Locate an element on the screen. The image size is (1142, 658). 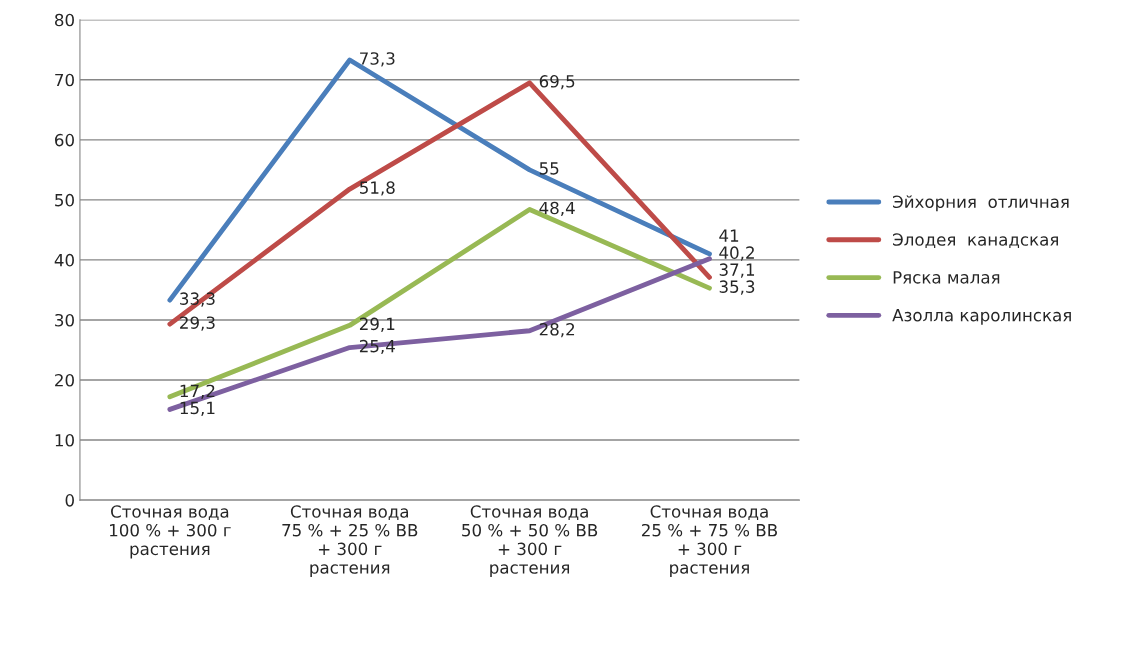
y-tick-label: 10 is located at coordinates (64, 440).